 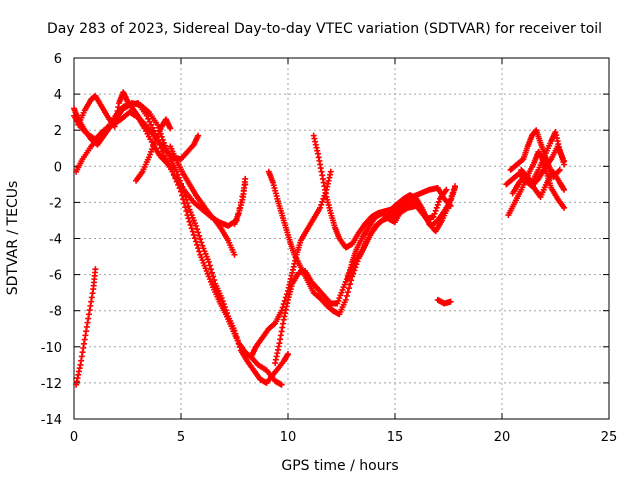 I want to click on y-tick-label: -12, so click(x=51, y=384).